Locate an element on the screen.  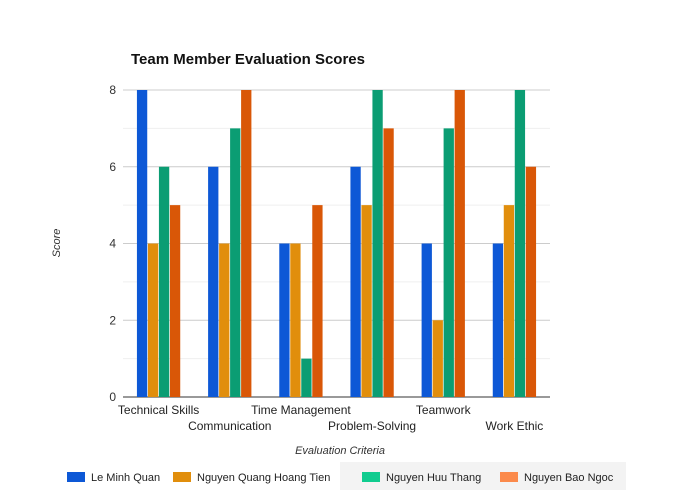
x-category-label: Problem-Solving is located at coordinates (372, 426).